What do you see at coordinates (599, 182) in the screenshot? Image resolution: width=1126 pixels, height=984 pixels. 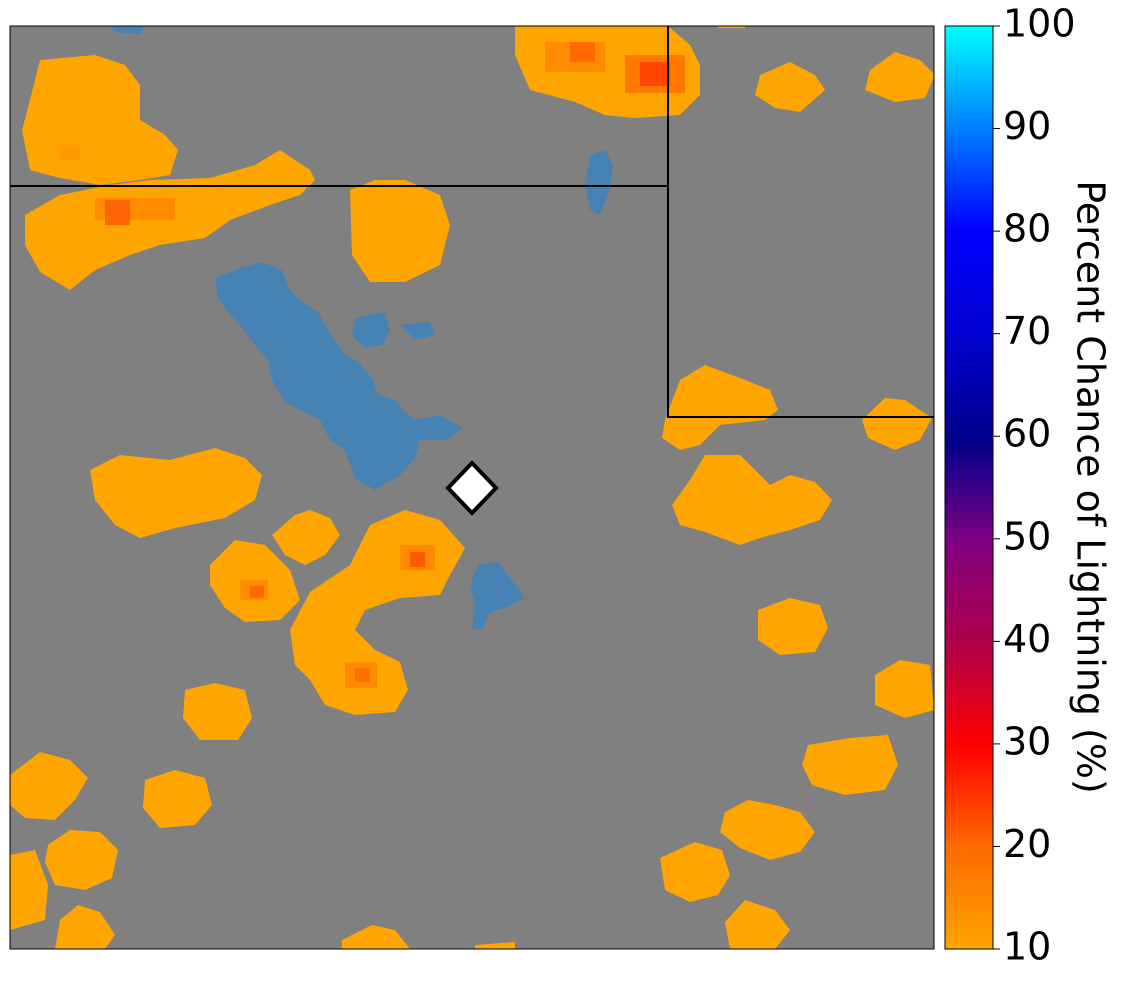 I see `water-north-reservoir` at bounding box center [599, 182].